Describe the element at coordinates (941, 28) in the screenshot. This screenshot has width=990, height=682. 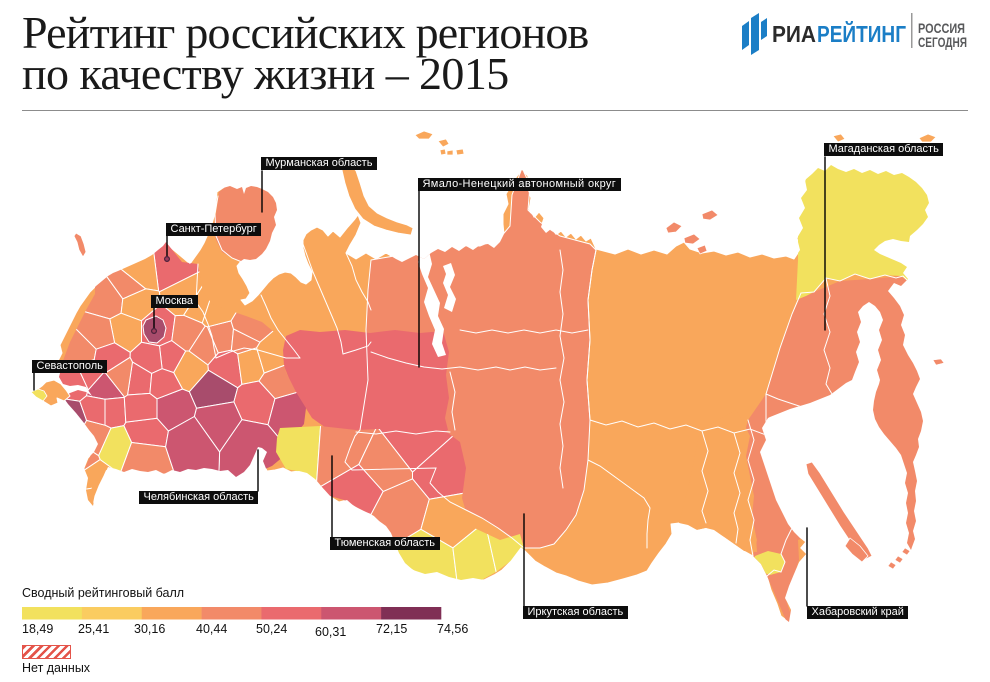
I see `svg-text: РОССИЯ` at that location.